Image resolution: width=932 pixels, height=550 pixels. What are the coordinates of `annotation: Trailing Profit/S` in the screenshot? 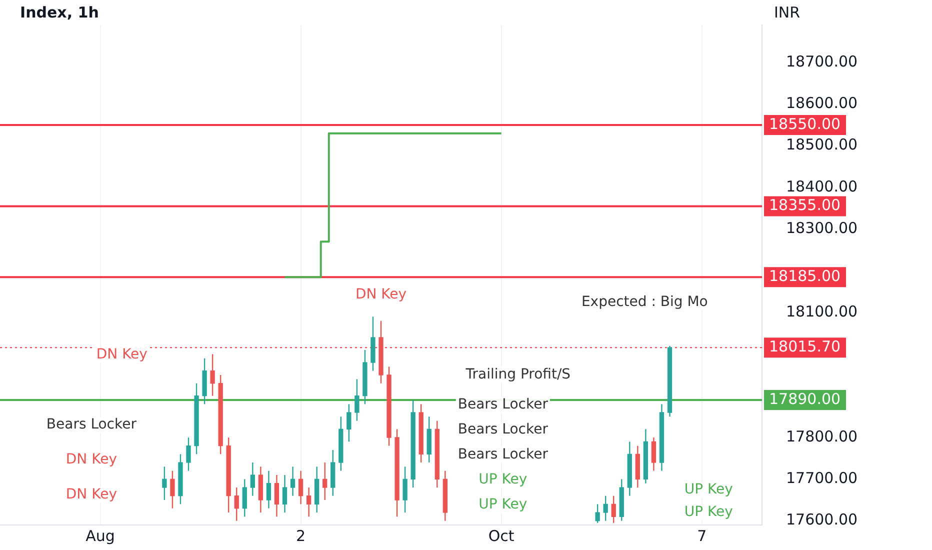 It's located at (517, 374).